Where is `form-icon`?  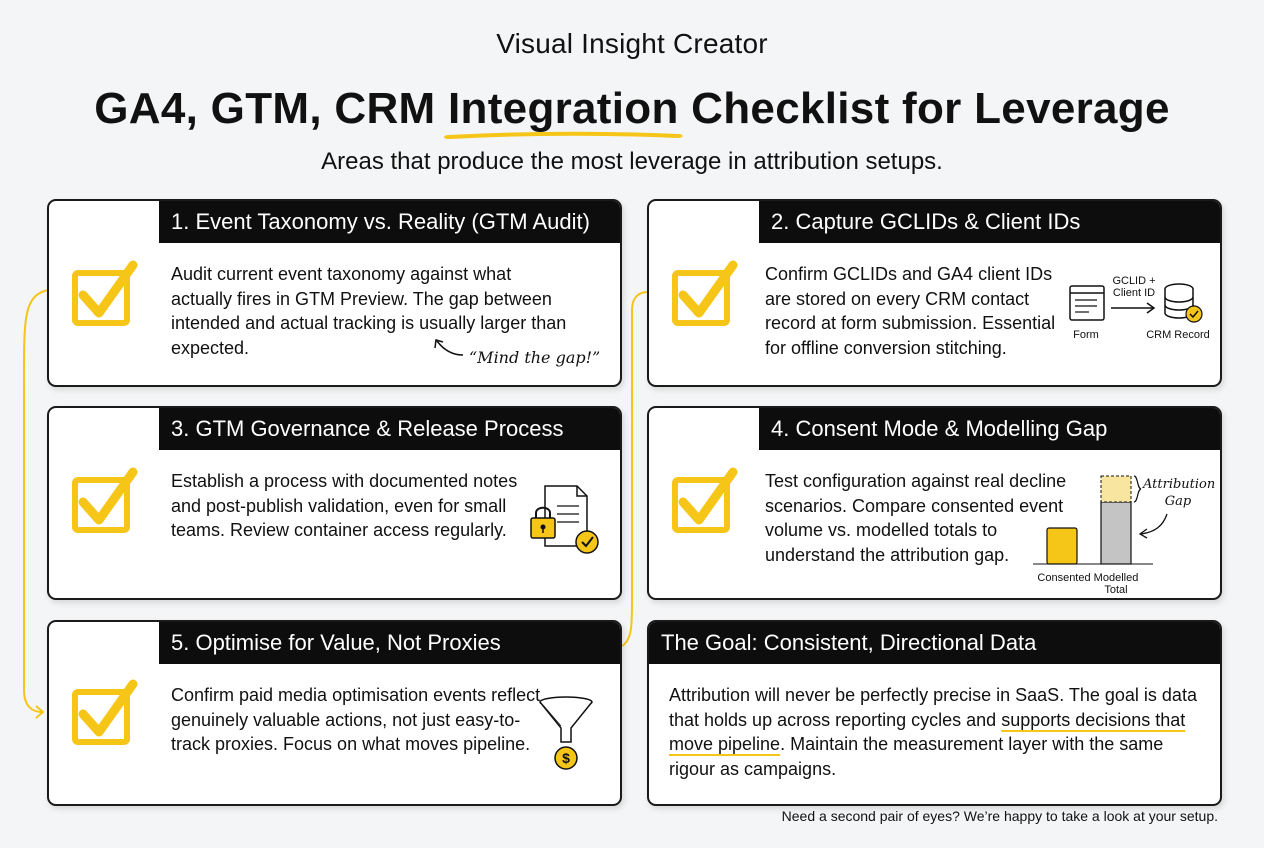 form-icon is located at coordinates (1087, 303).